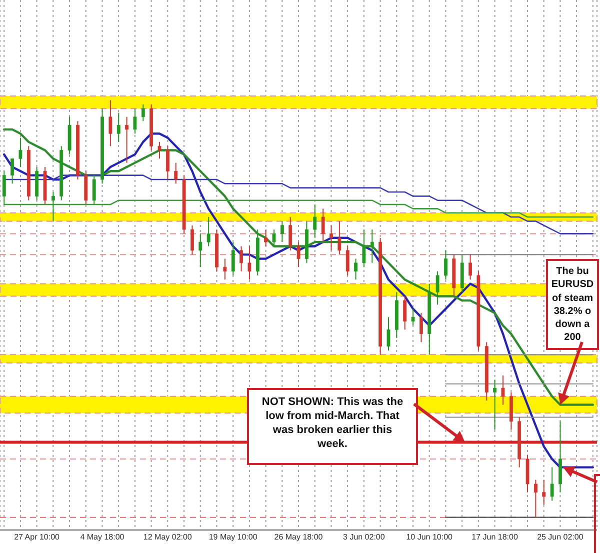 The height and width of the screenshot is (553, 600). I want to click on x-tick-label: 3 Jun 02:00, so click(364, 537).